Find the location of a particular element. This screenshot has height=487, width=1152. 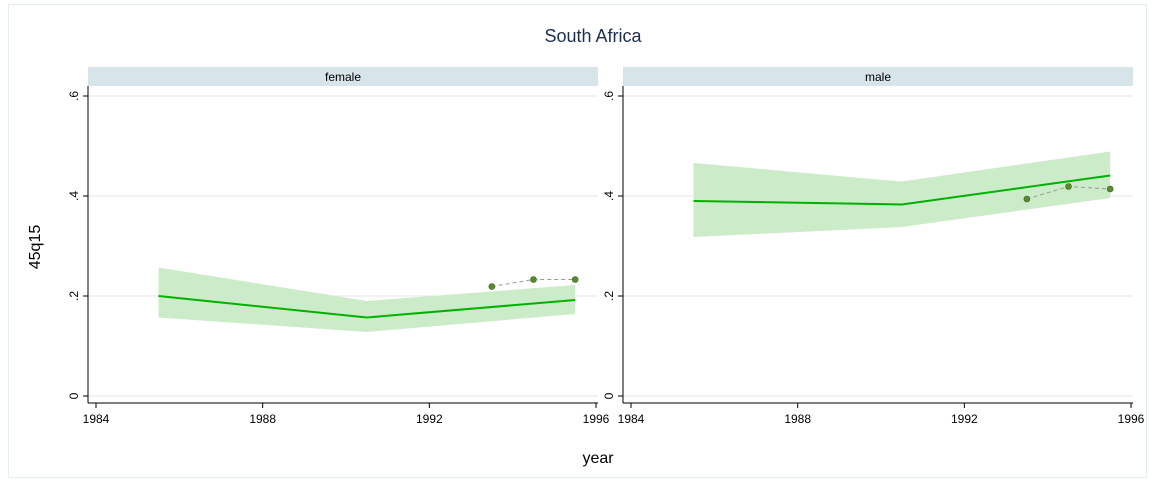

y-axis-label: 45q15 is located at coordinates (35, 247).